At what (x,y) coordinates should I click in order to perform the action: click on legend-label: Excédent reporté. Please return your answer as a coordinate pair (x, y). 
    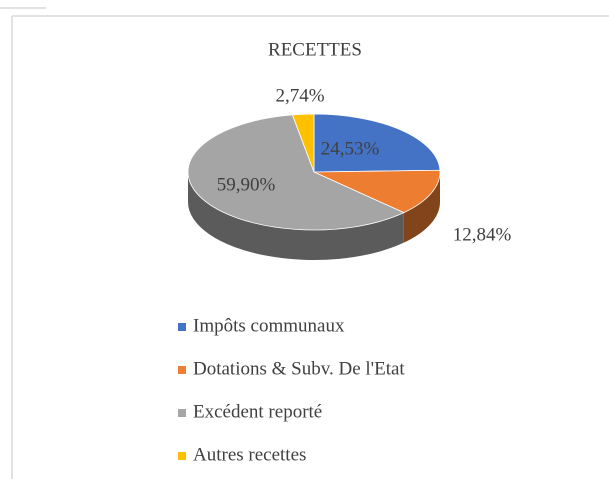
    Looking at the image, I should click on (257, 411).